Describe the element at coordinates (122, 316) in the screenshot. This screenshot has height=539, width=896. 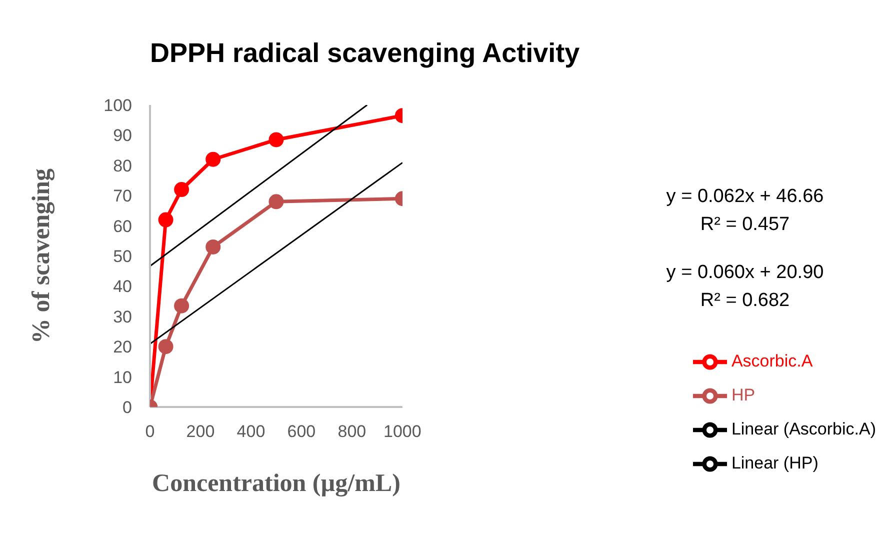
I see `y-tick-label: 30` at that location.